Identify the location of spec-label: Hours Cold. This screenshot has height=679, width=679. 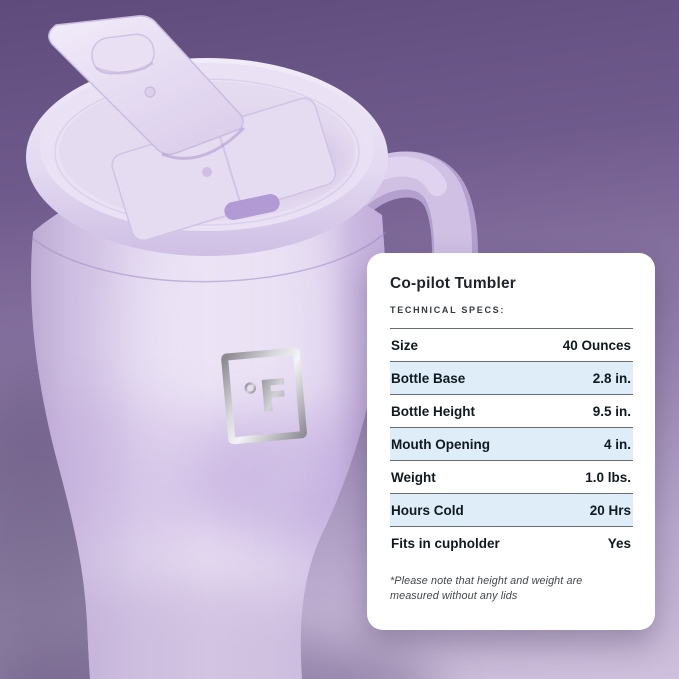
(427, 510).